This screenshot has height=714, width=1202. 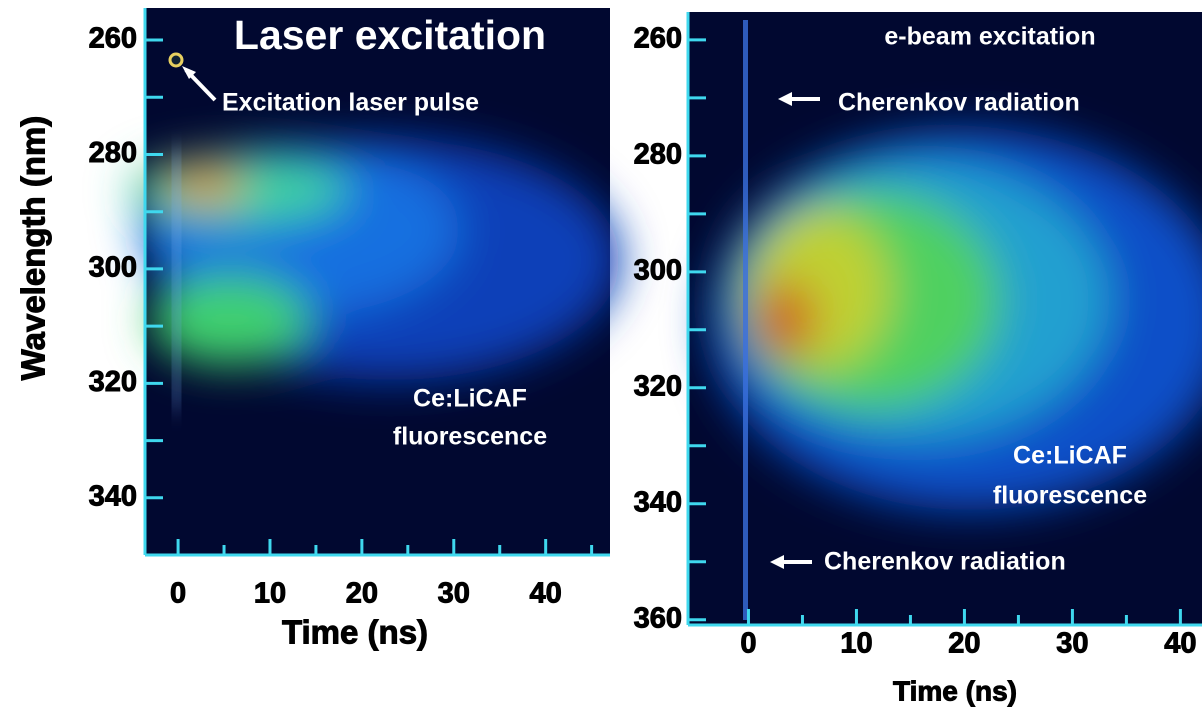 What do you see at coordinates (658, 618) in the screenshot?
I see `y-tick-label: 360` at bounding box center [658, 618].